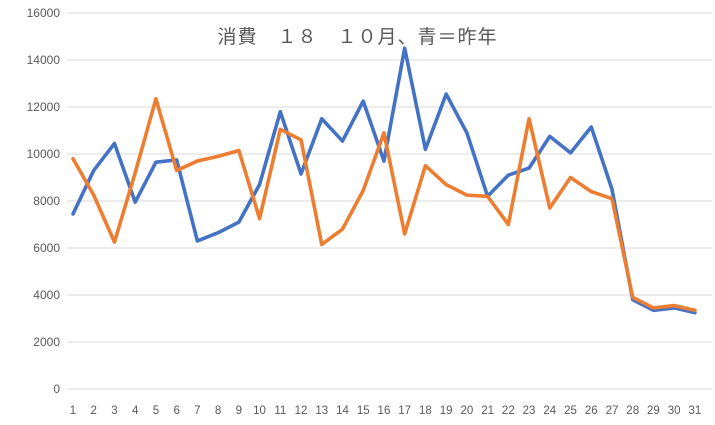  What do you see at coordinates (612, 411) in the screenshot?
I see `x-tick-27: 27` at bounding box center [612, 411].